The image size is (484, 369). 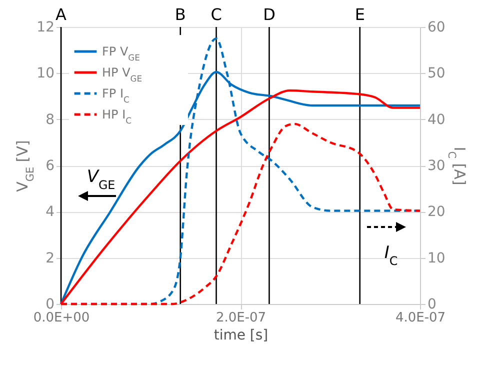 I want to click on x-tick-label: 4.0E-07, so click(x=420, y=318).